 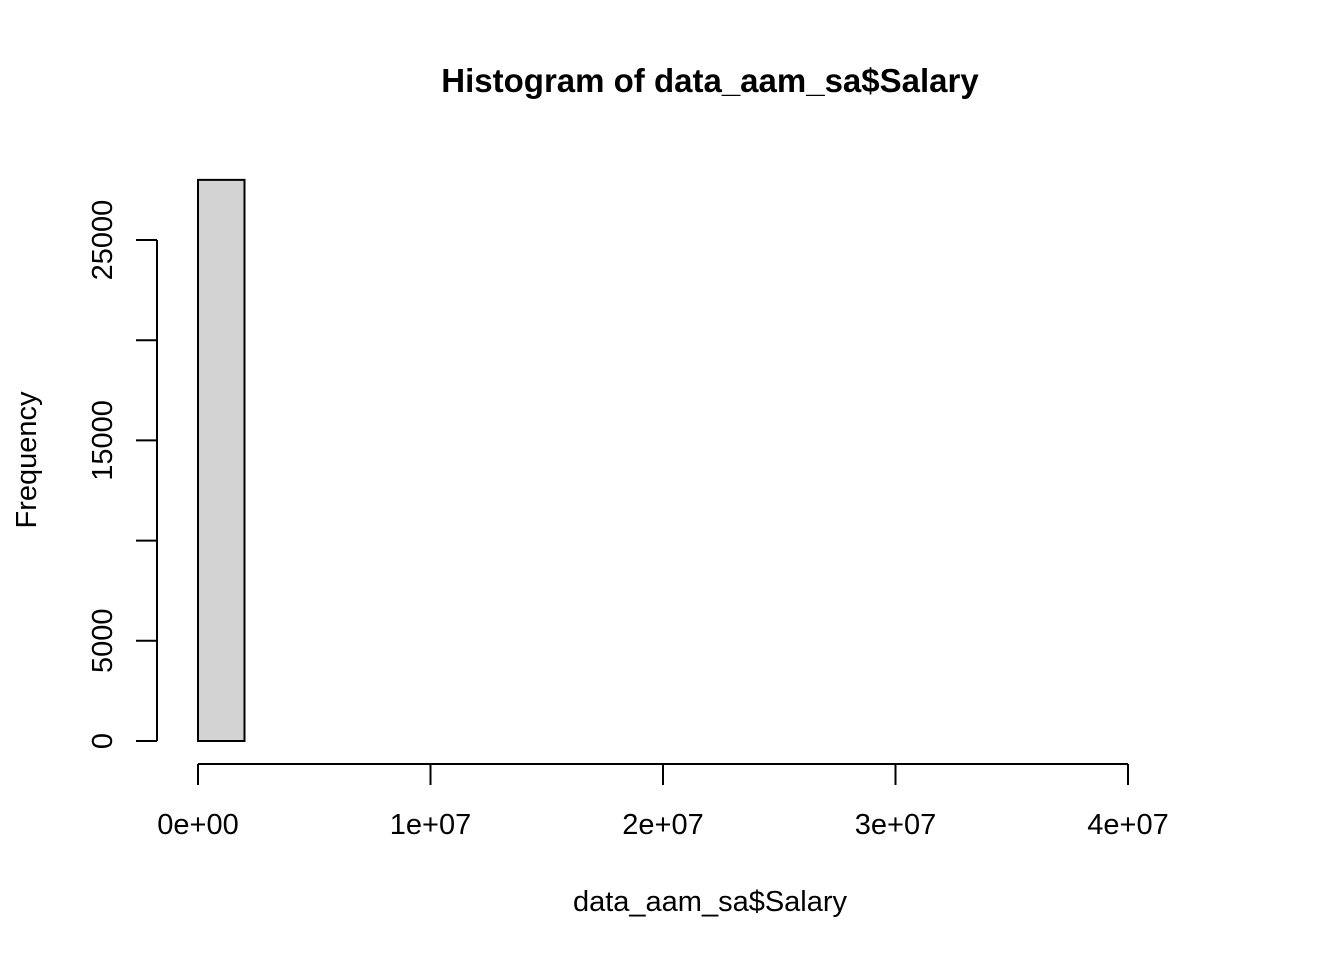 I want to click on x-axis-label: data_aam_sa$Salary, so click(x=710, y=902).